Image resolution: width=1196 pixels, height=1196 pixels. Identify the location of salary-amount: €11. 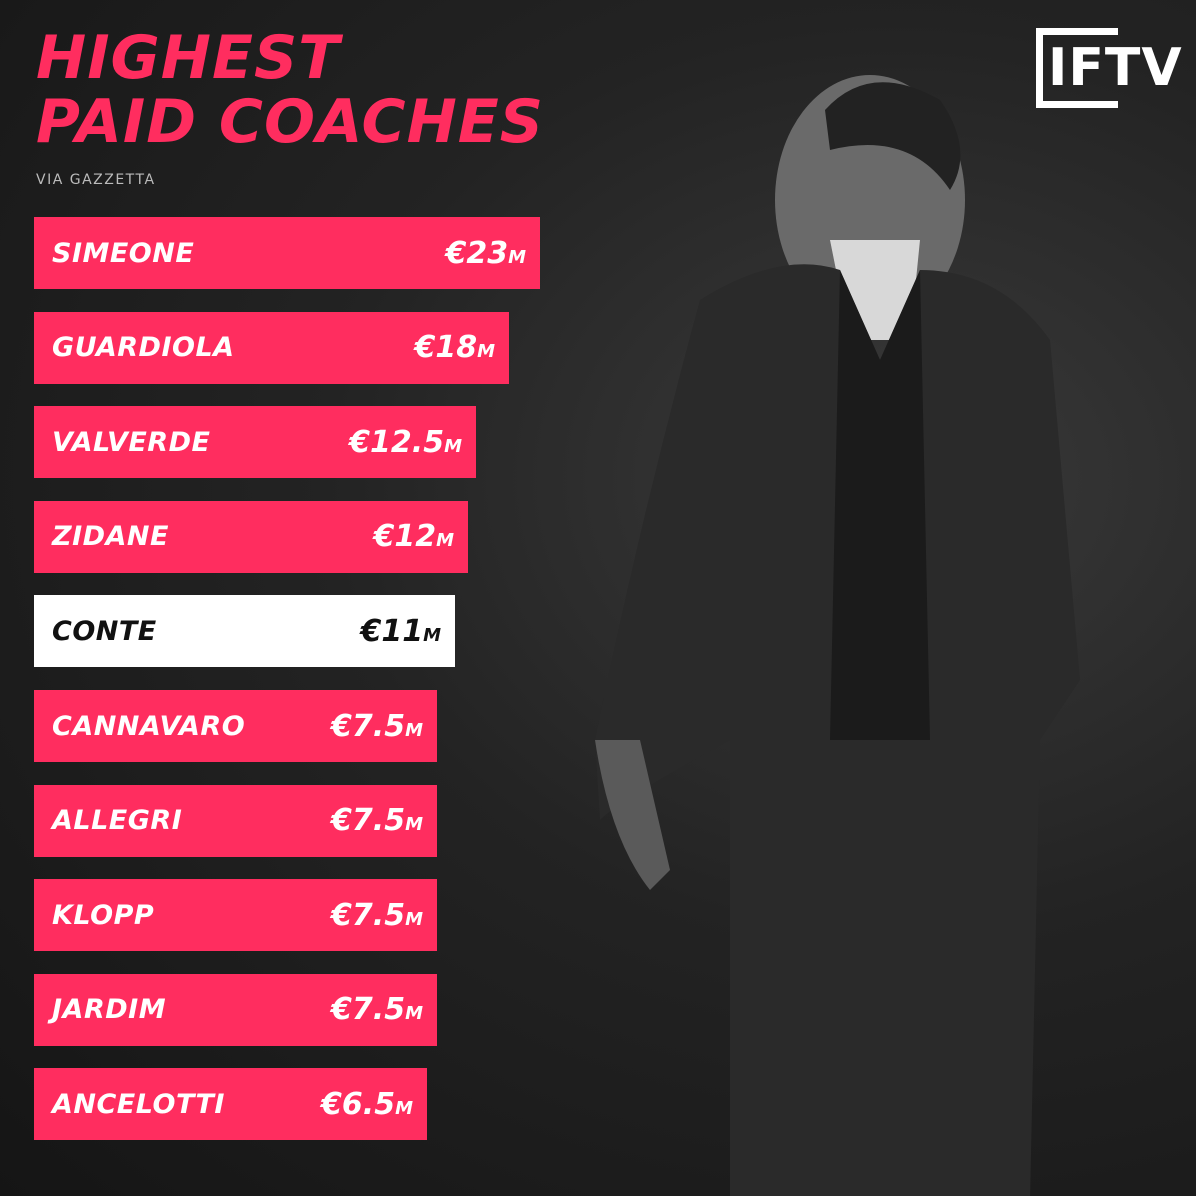
(392, 631).